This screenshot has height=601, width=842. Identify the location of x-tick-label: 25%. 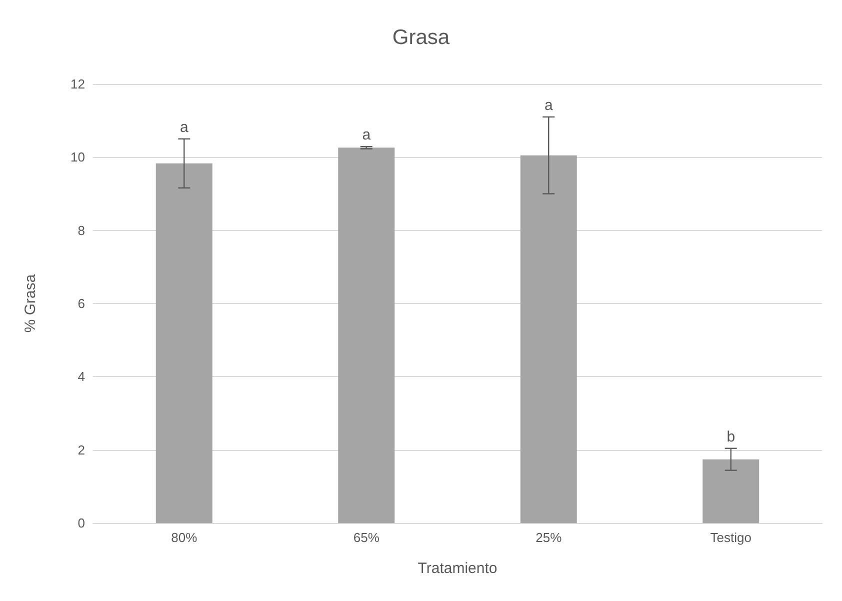
(549, 537).